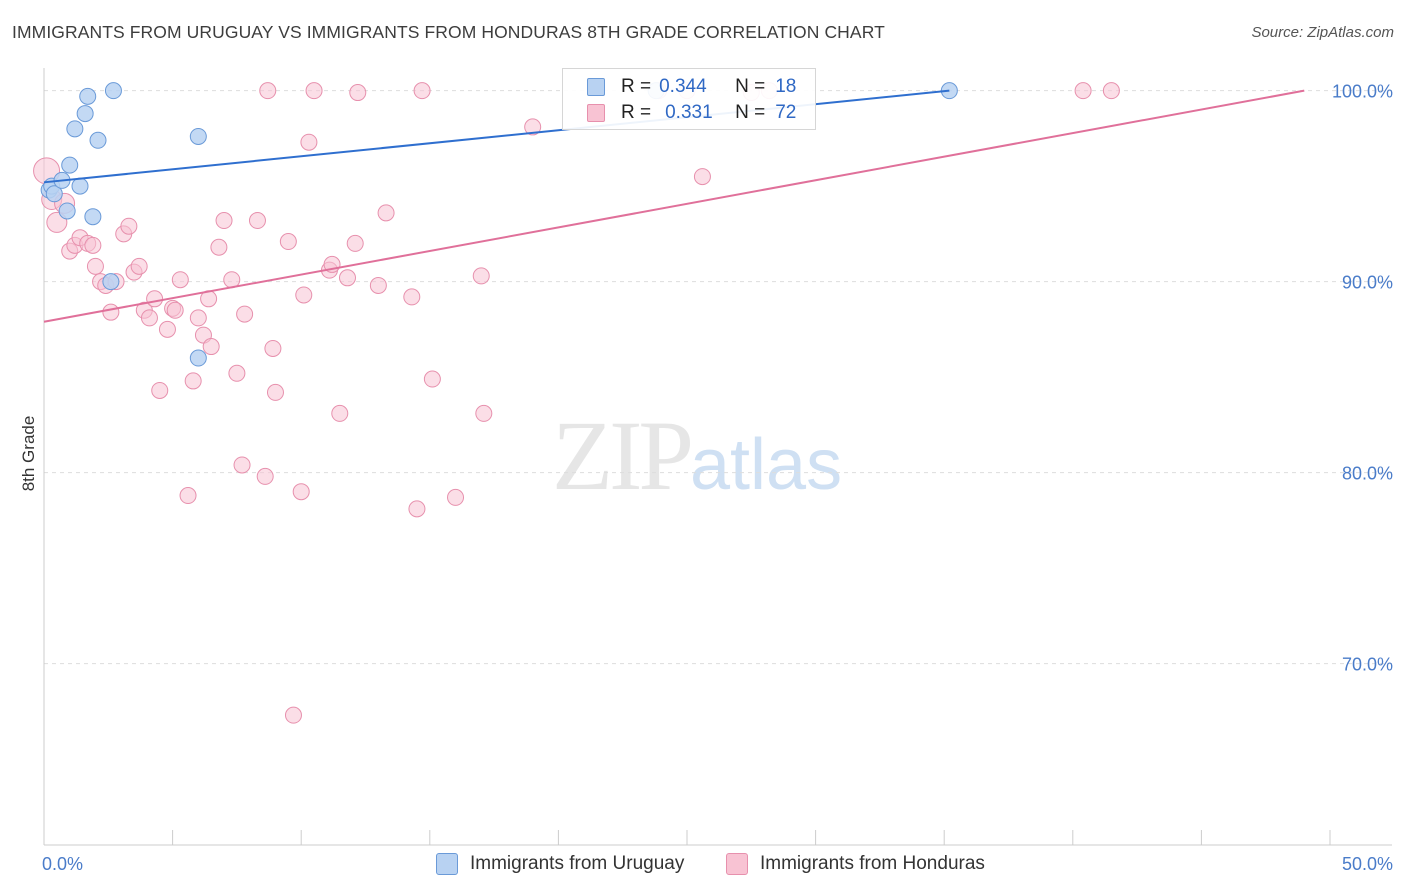 The width and height of the screenshot is (1406, 892). I want to click on x-tick-label-min: 0.0%, so click(62, 864).